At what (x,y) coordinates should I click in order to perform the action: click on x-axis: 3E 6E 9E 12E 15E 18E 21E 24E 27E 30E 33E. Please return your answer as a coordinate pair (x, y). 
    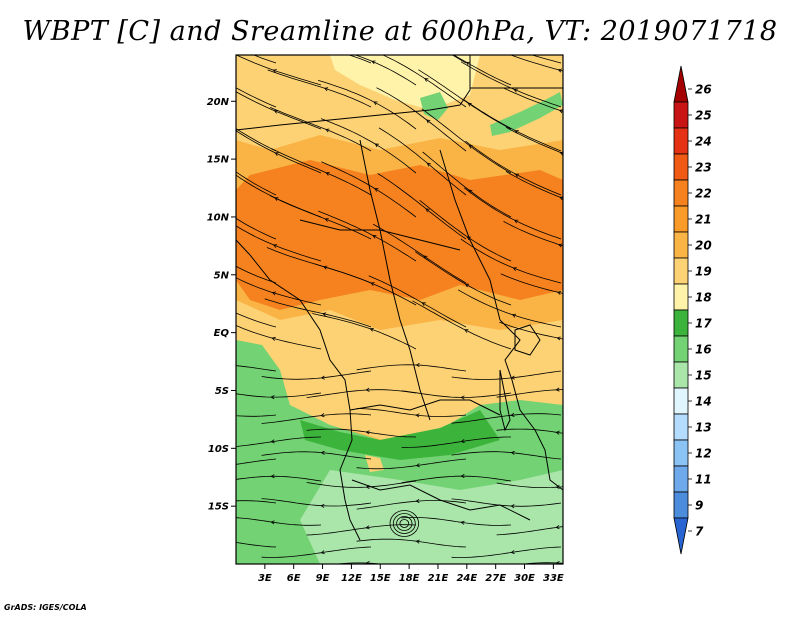
    Looking at the image, I should click on (411, 574).